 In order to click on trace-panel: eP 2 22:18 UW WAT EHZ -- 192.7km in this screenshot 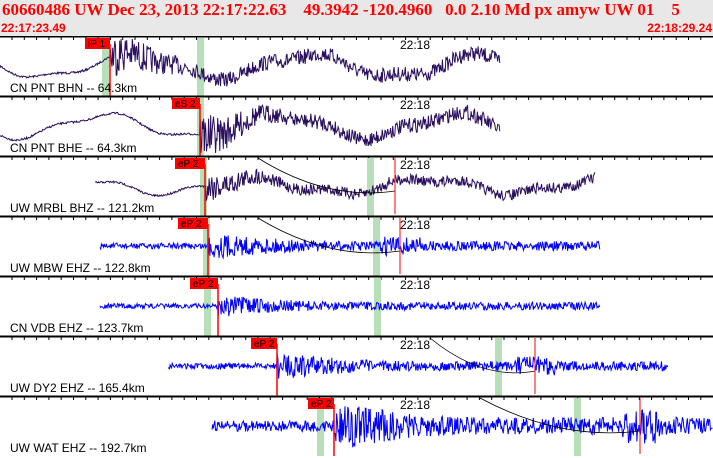, I will do `click(356, 425)`.